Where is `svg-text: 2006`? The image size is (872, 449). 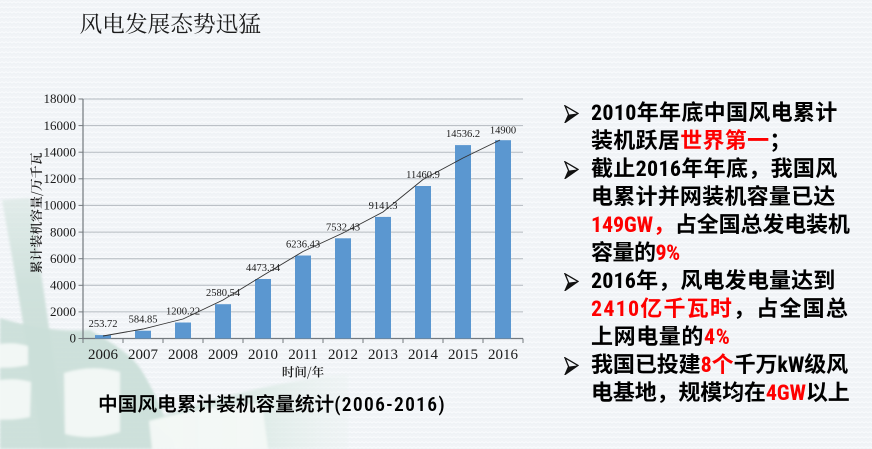 svg-text: 2006 is located at coordinates (103, 355).